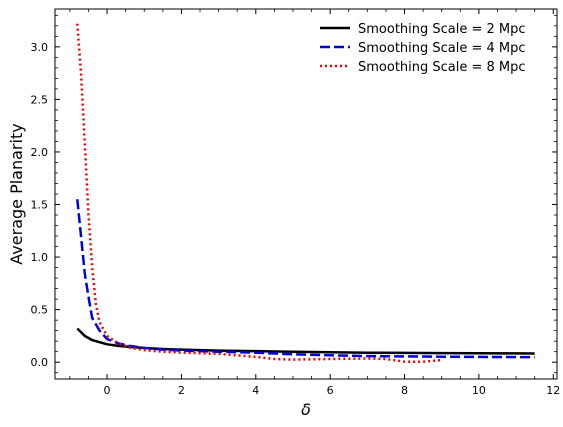 Image resolution: width=563 pixels, height=427 pixels. Describe the element at coordinates (40, 362) in the screenshot. I see `y-tick-label: 0.0` at that location.